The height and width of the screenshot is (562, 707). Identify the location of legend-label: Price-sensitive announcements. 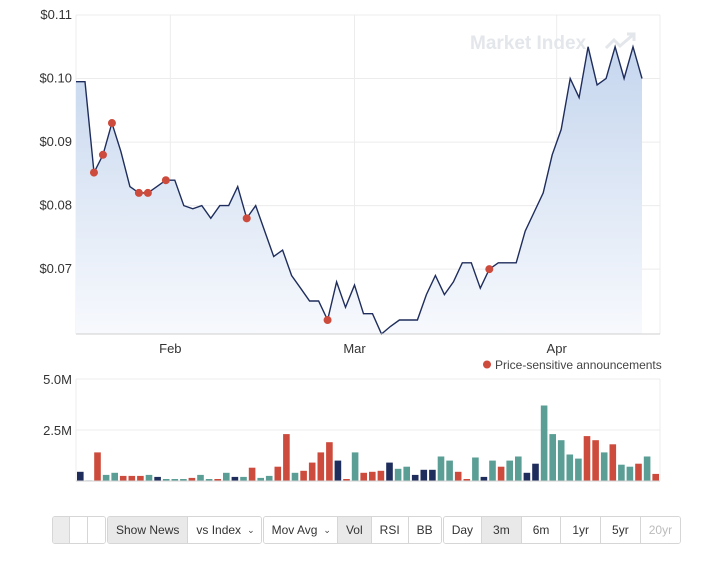
(578, 365).